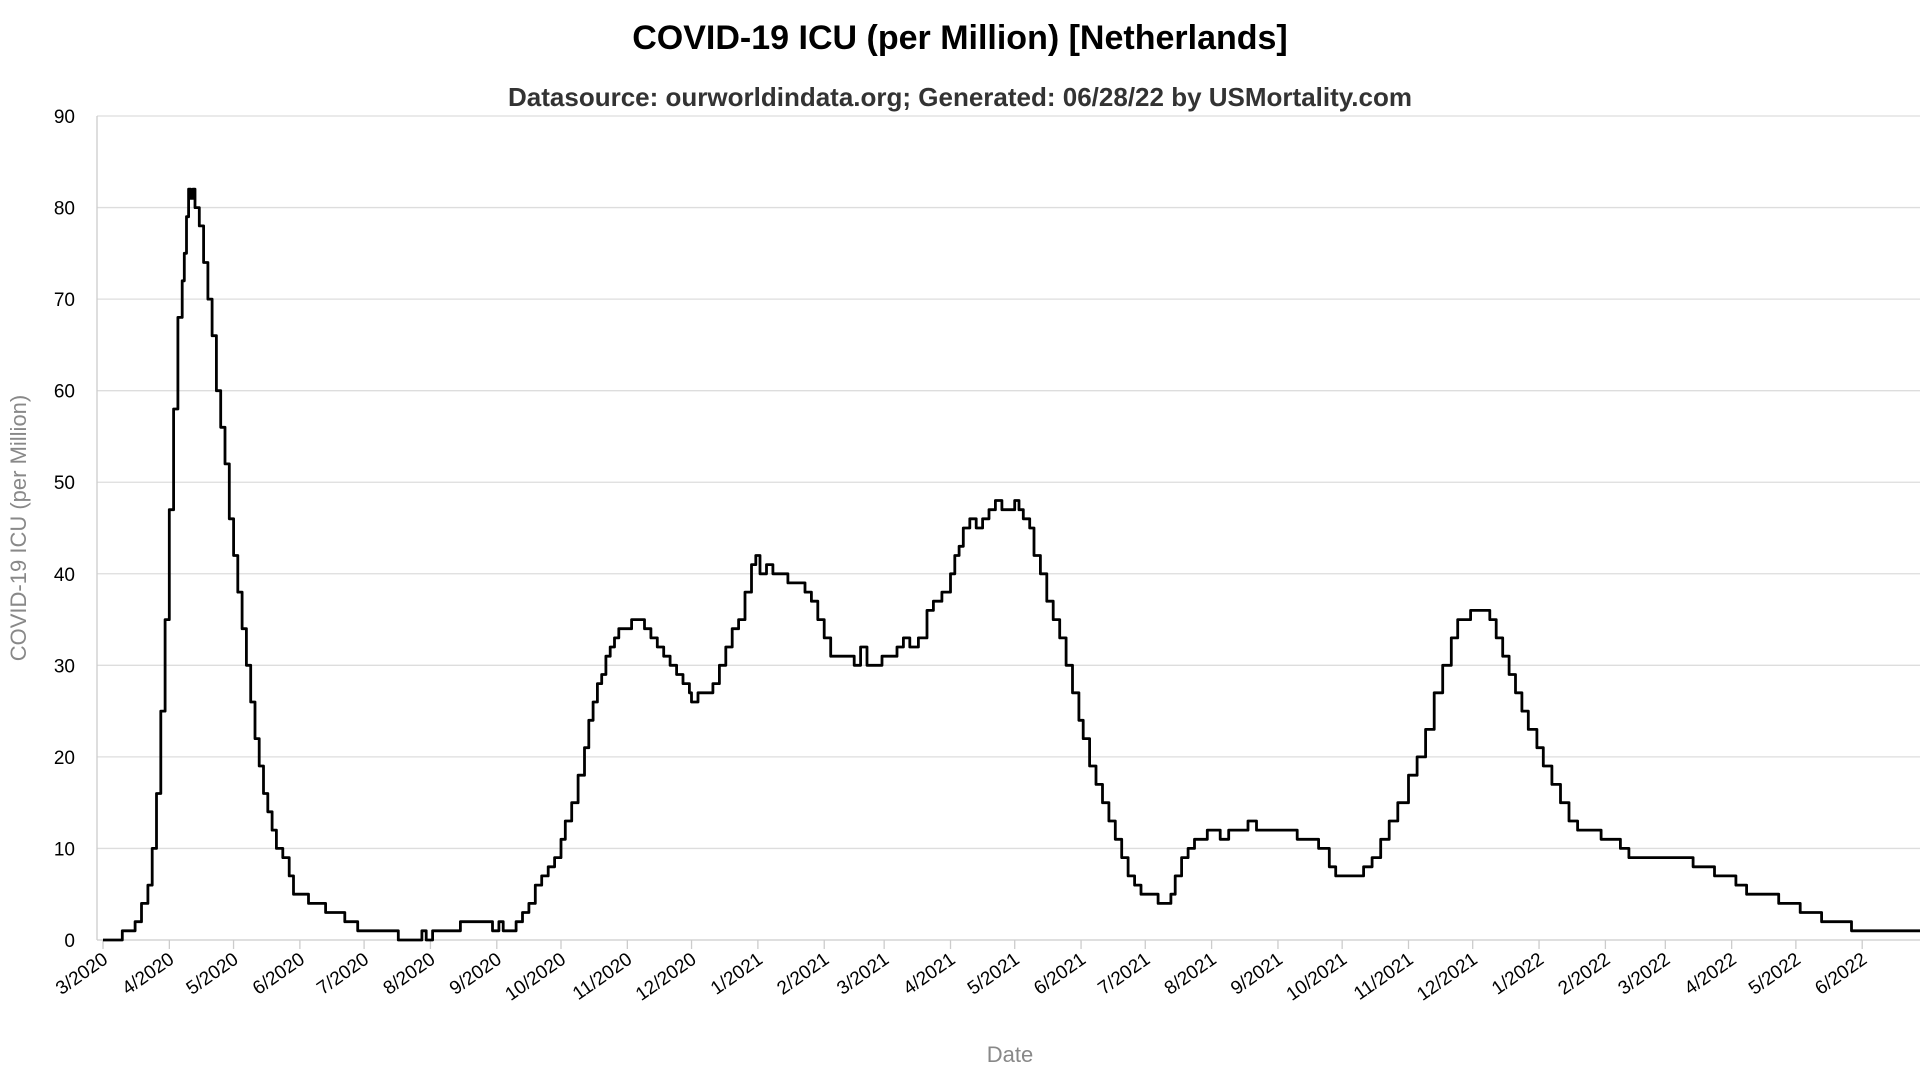  I want to click on x-tick-label: 4/2021, so click(930, 974).